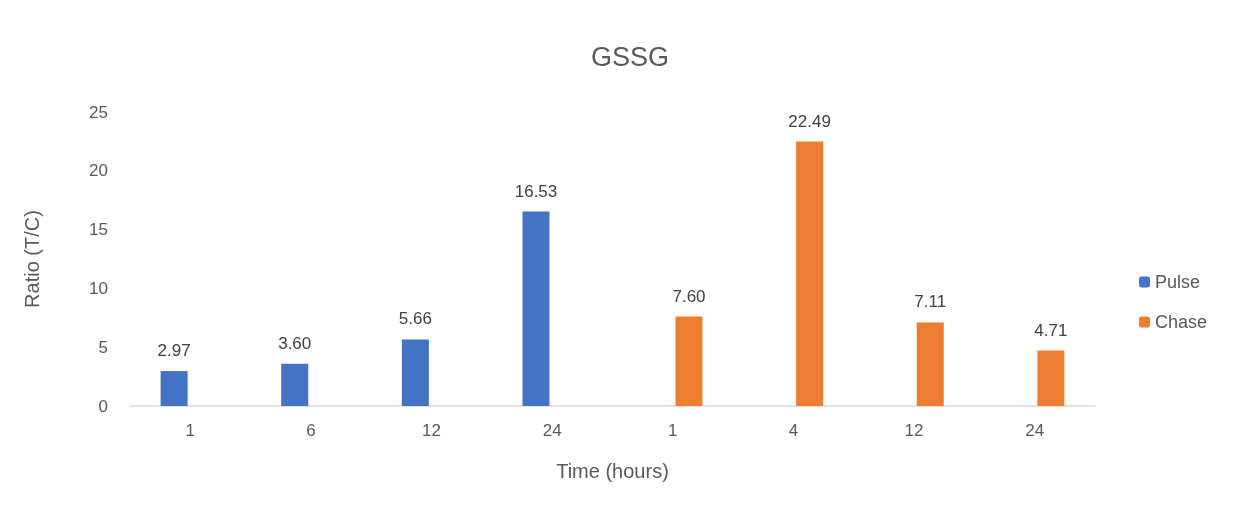 The width and height of the screenshot is (1235, 519). Describe the element at coordinates (536, 191) in the screenshot. I see `data-label: 16.53` at that location.